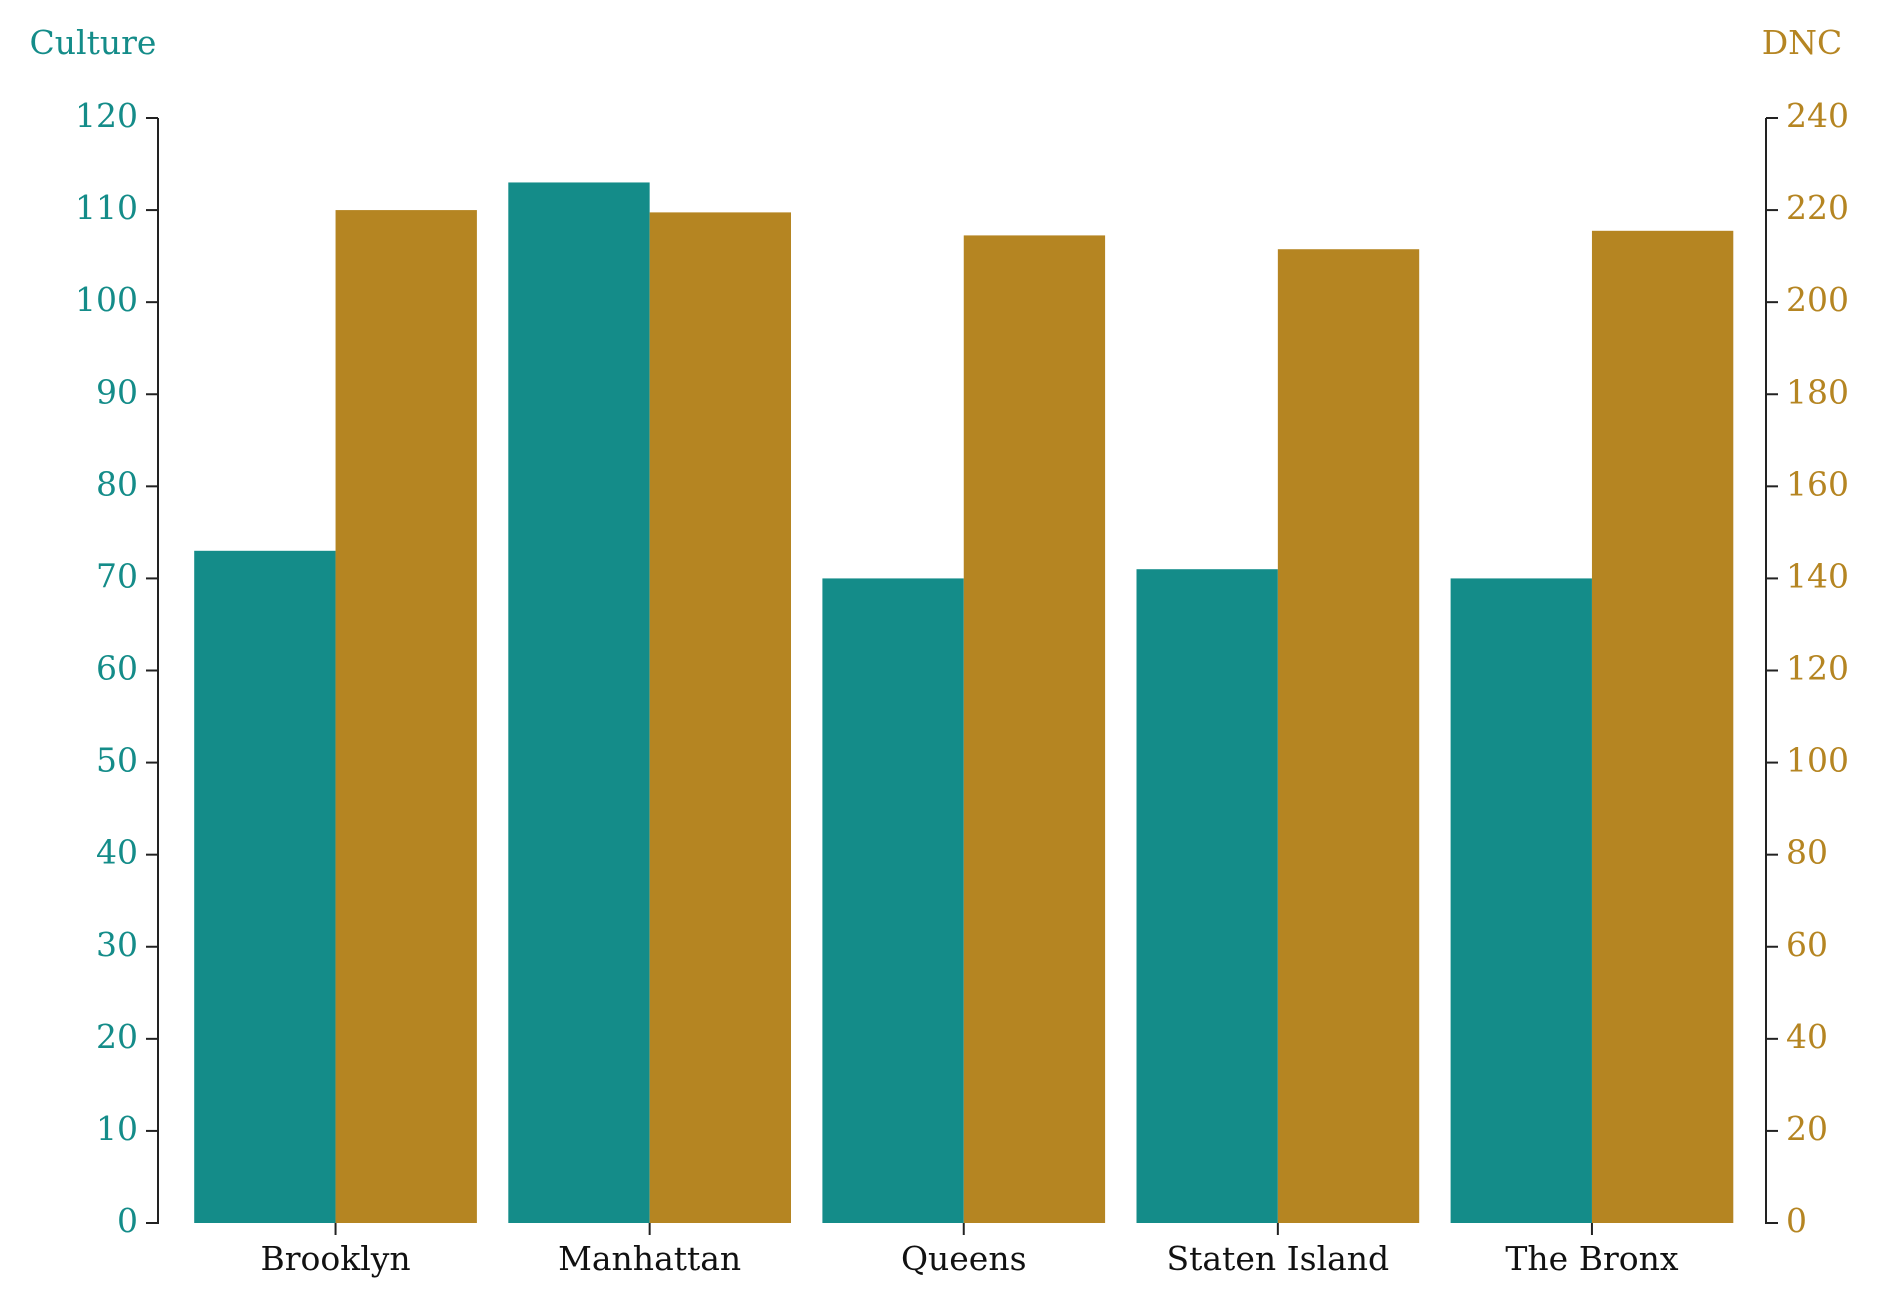 Image resolution: width=1882 pixels, height=1302 pixels. I want to click on y2-tick-label: 20, so click(1807, 1128).